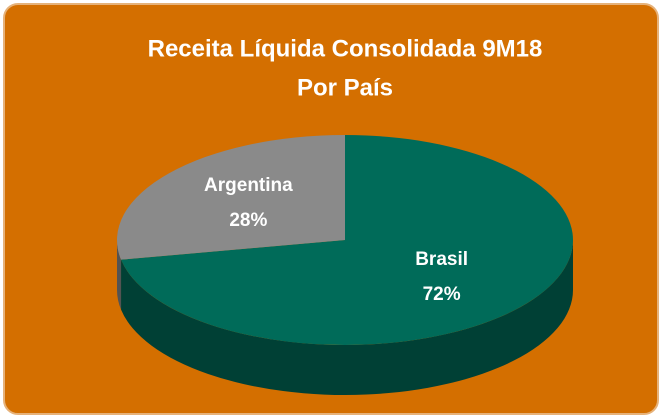 The height and width of the screenshot is (418, 662). What do you see at coordinates (345, 87) in the screenshot?
I see `chart-title: Por País` at bounding box center [345, 87].